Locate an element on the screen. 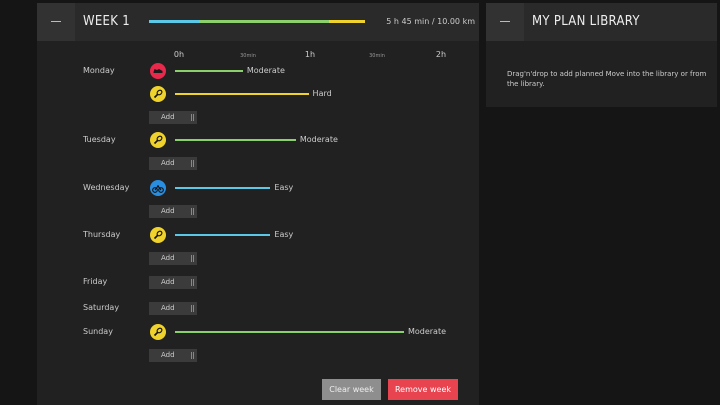 Image resolution: width=720 pixels, height=405 pixels. clear-week-button: Clear week is located at coordinates (351, 389).